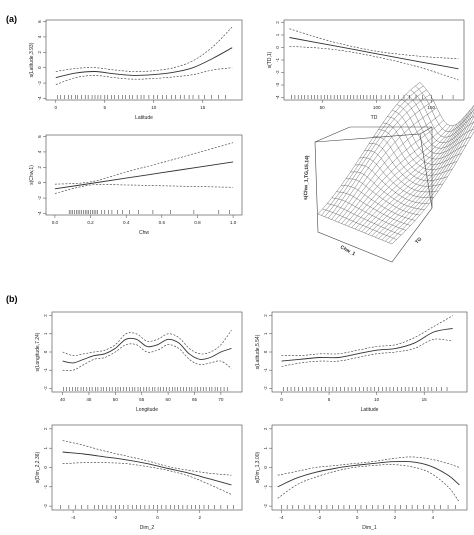 The image size is (474, 535). What do you see at coordinates (319, 517) in the screenshot?
I see `x-tick-label: -2` at bounding box center [319, 517].